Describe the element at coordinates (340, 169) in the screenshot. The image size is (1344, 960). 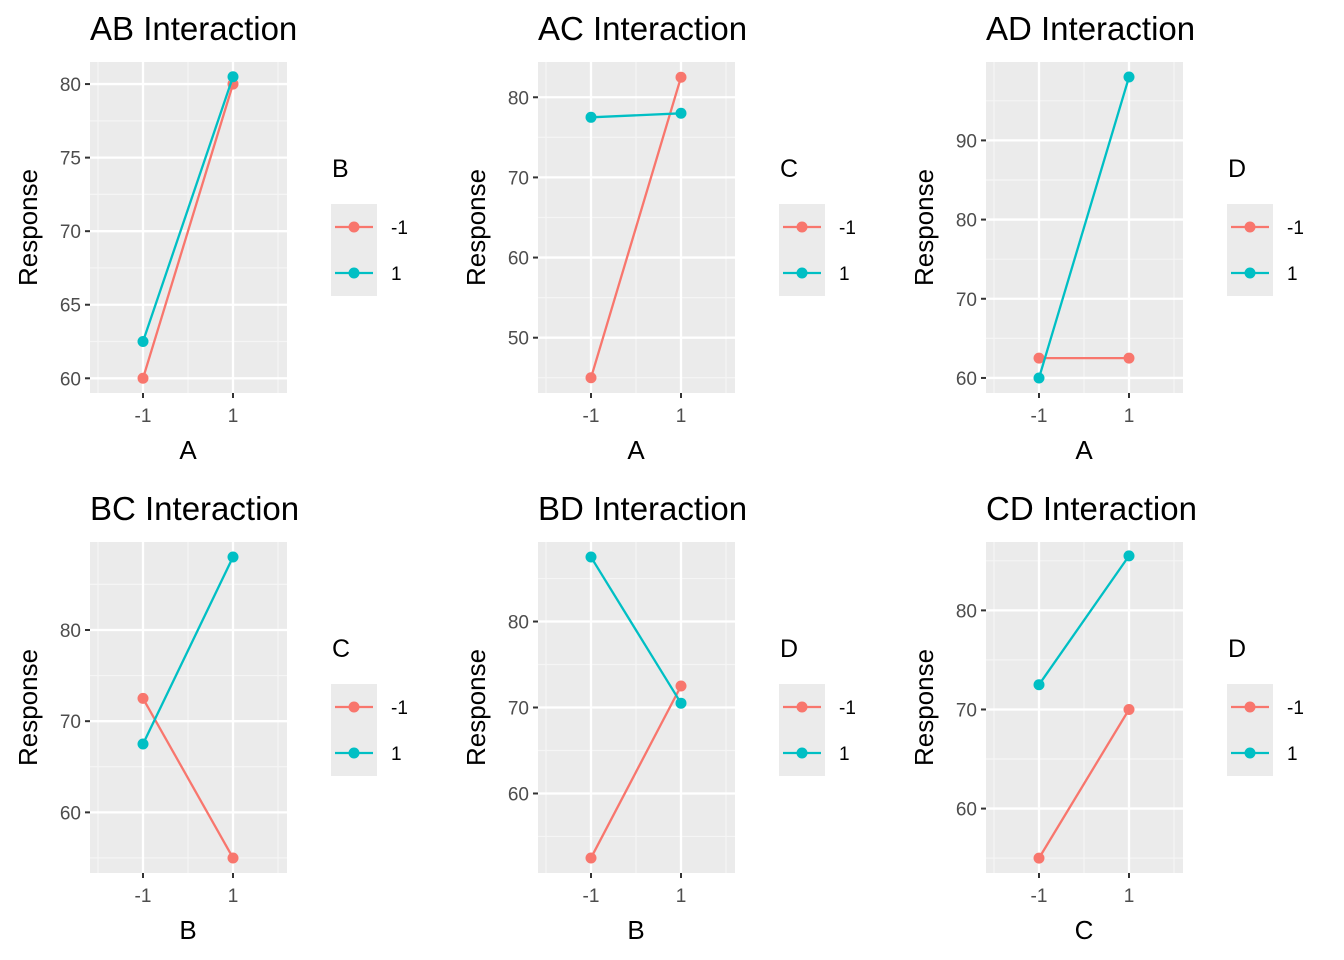
I see `legend-title: B` at that location.